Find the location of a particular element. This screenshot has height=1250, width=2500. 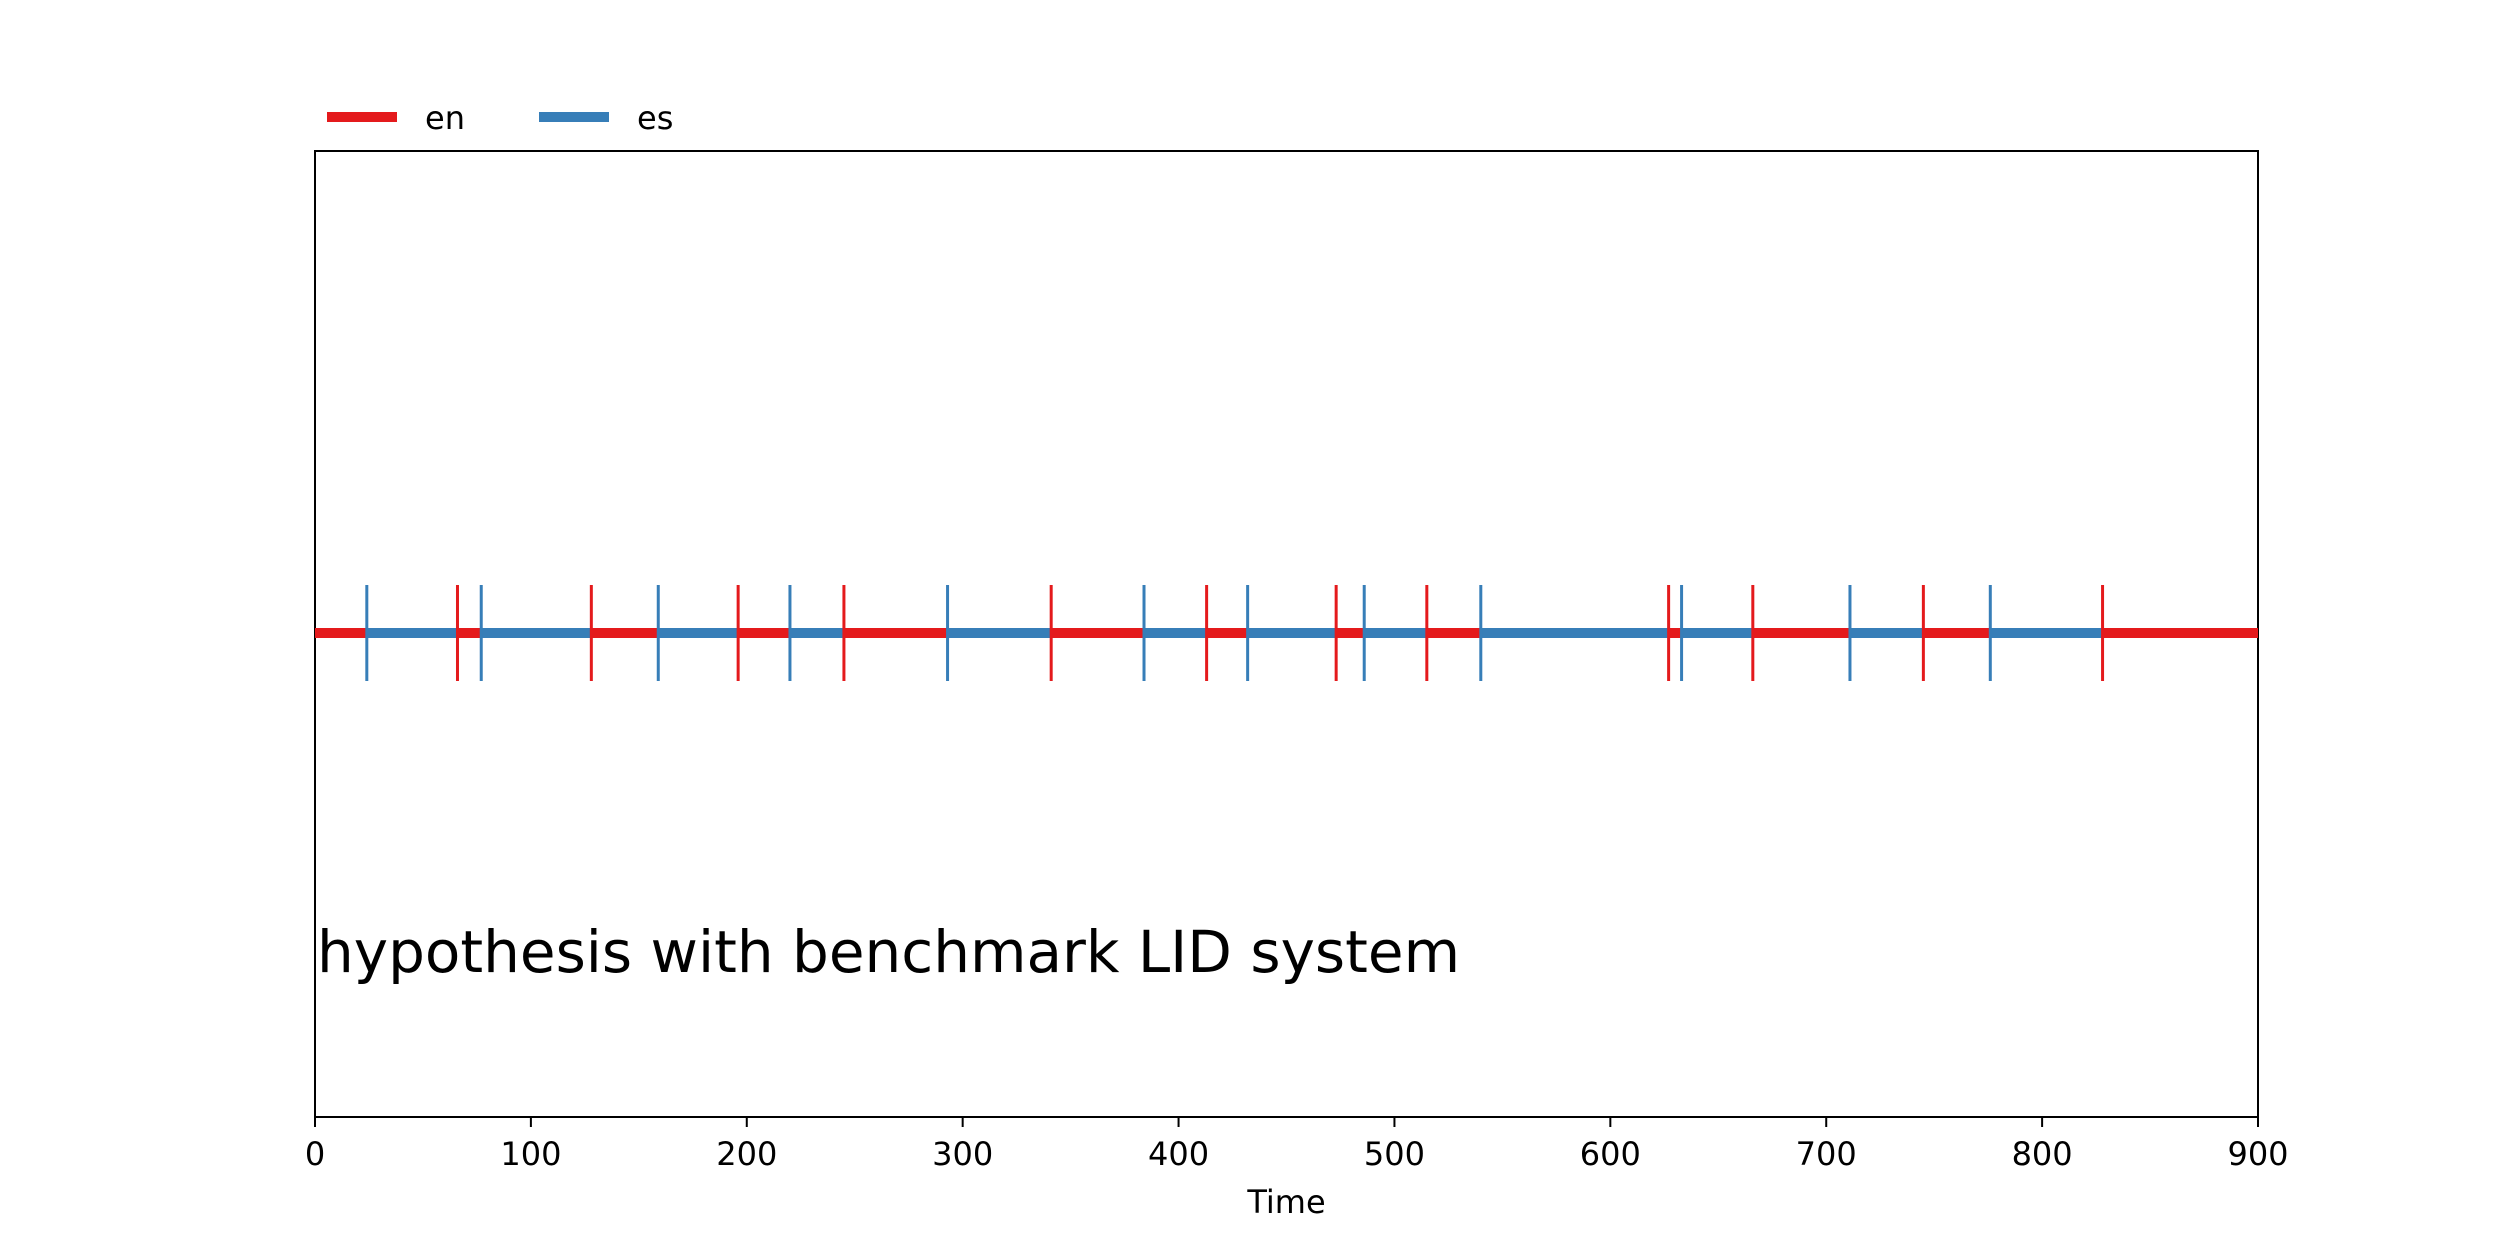

x-tick-label: 200 is located at coordinates (746, 1154).